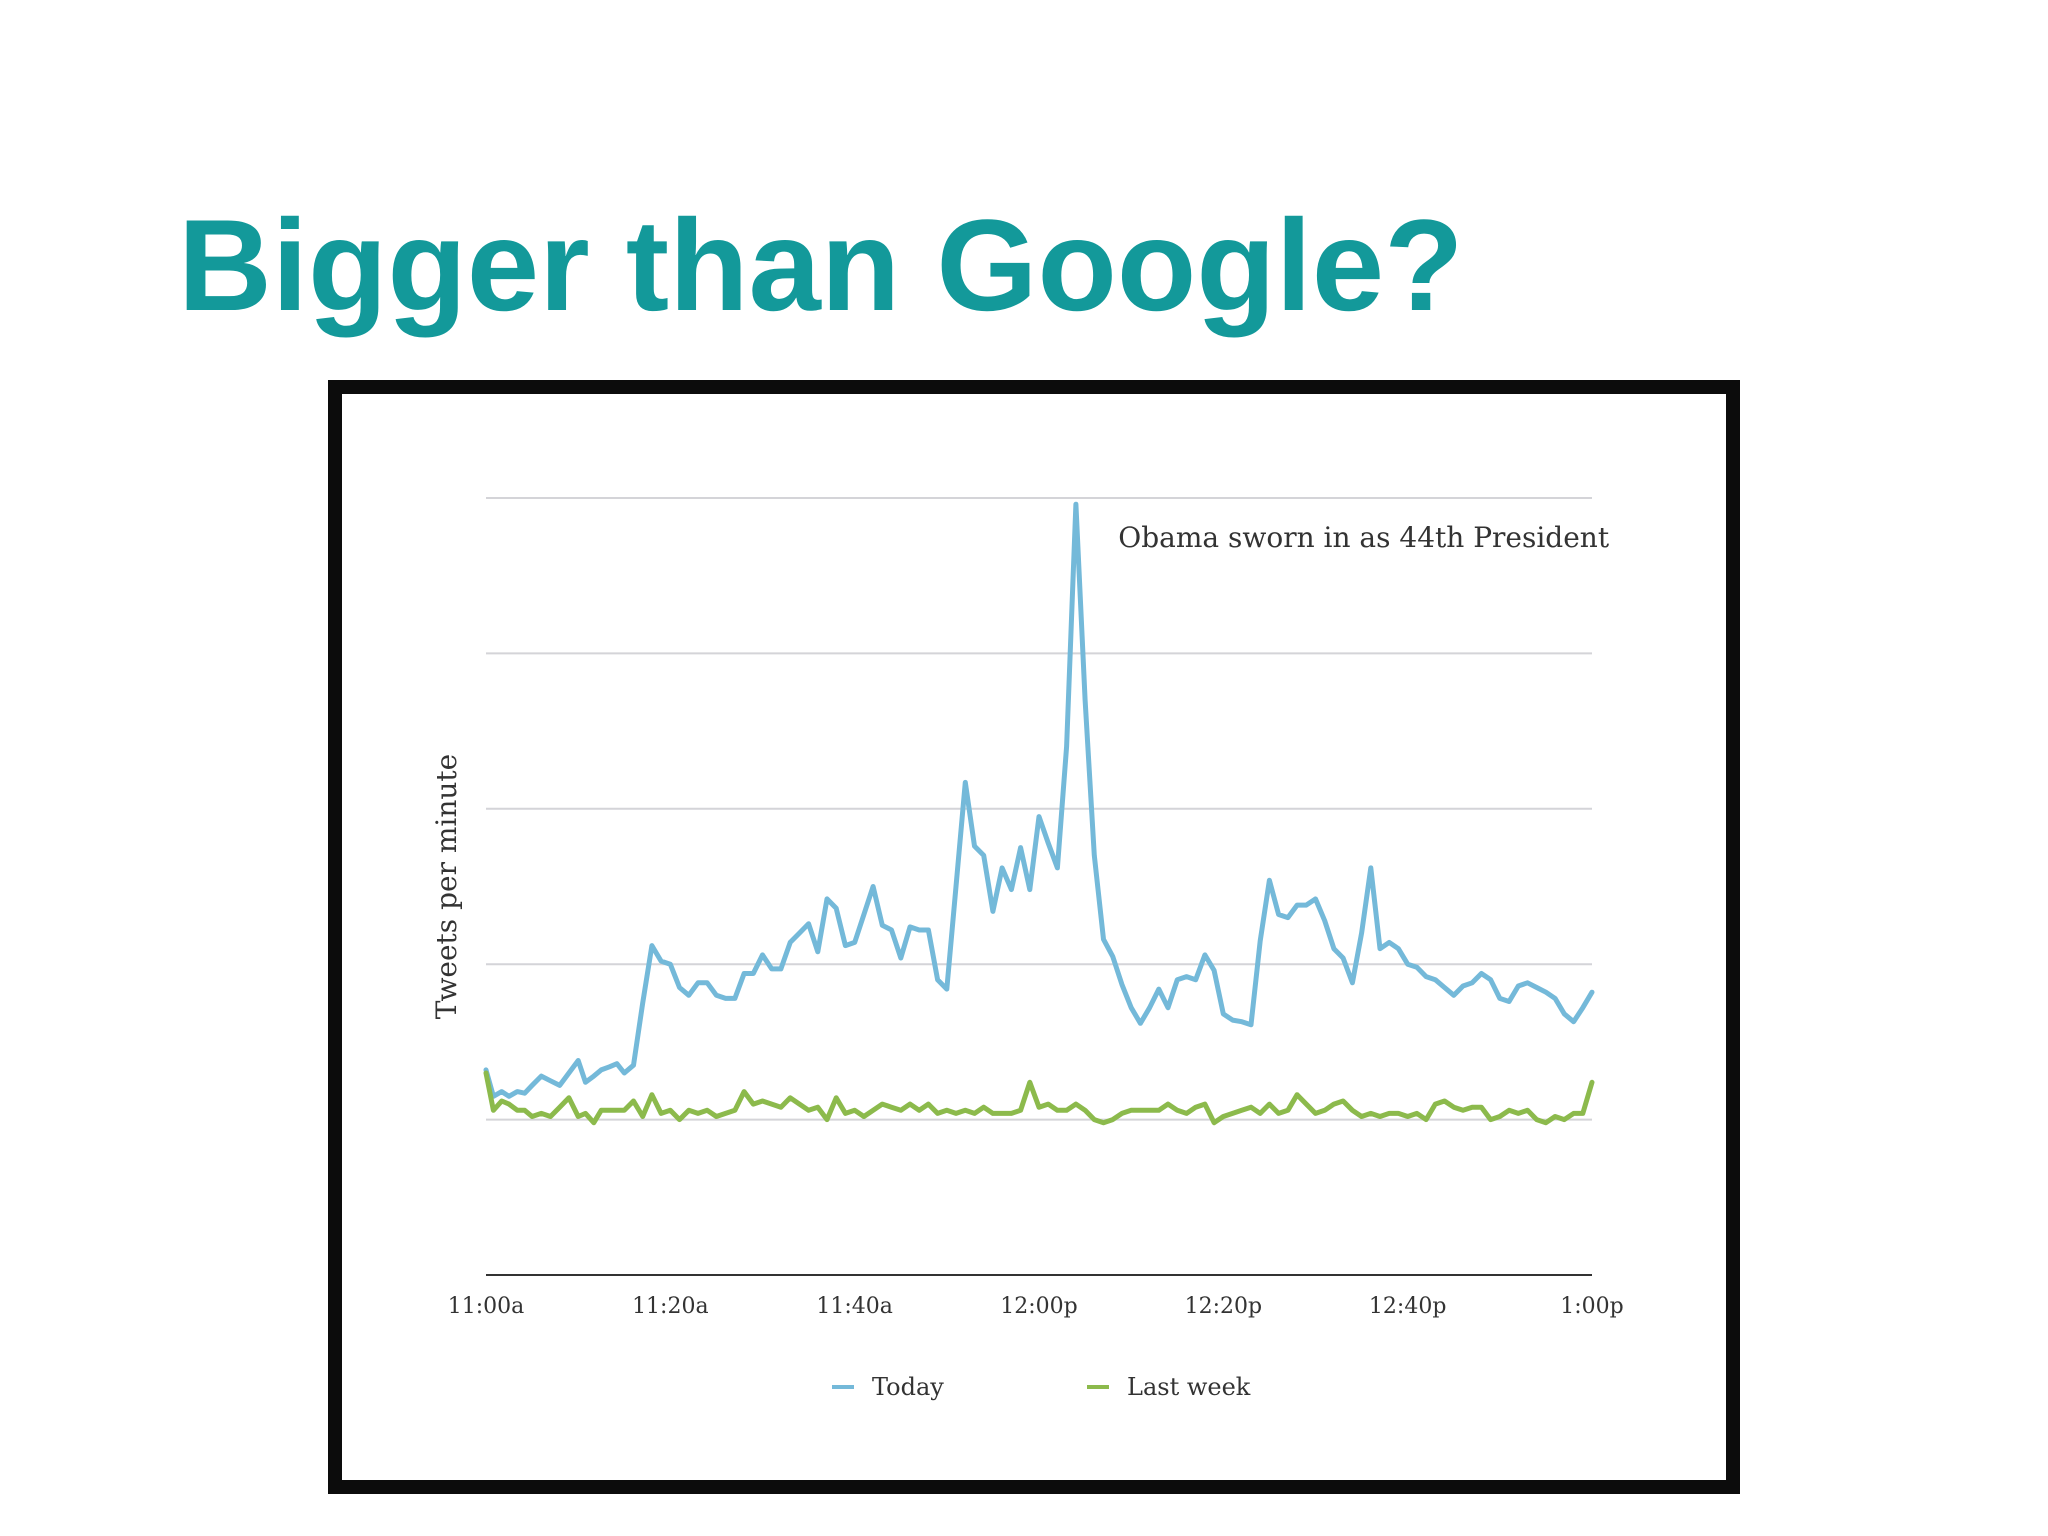 The height and width of the screenshot is (1536, 2048). I want to click on x-tick-label: 11:00a, so click(486, 1306).